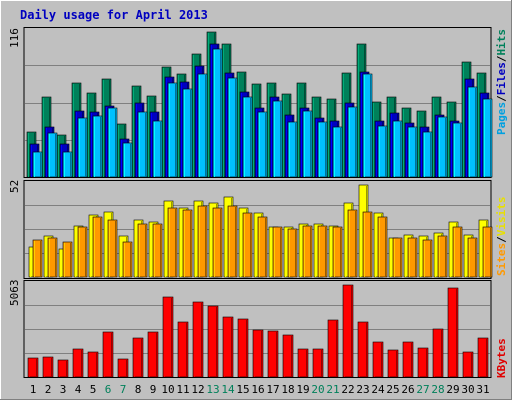  Describe the element at coordinates (501, 259) in the screenshot. I see `legend-item-sites: Sites` at that location.